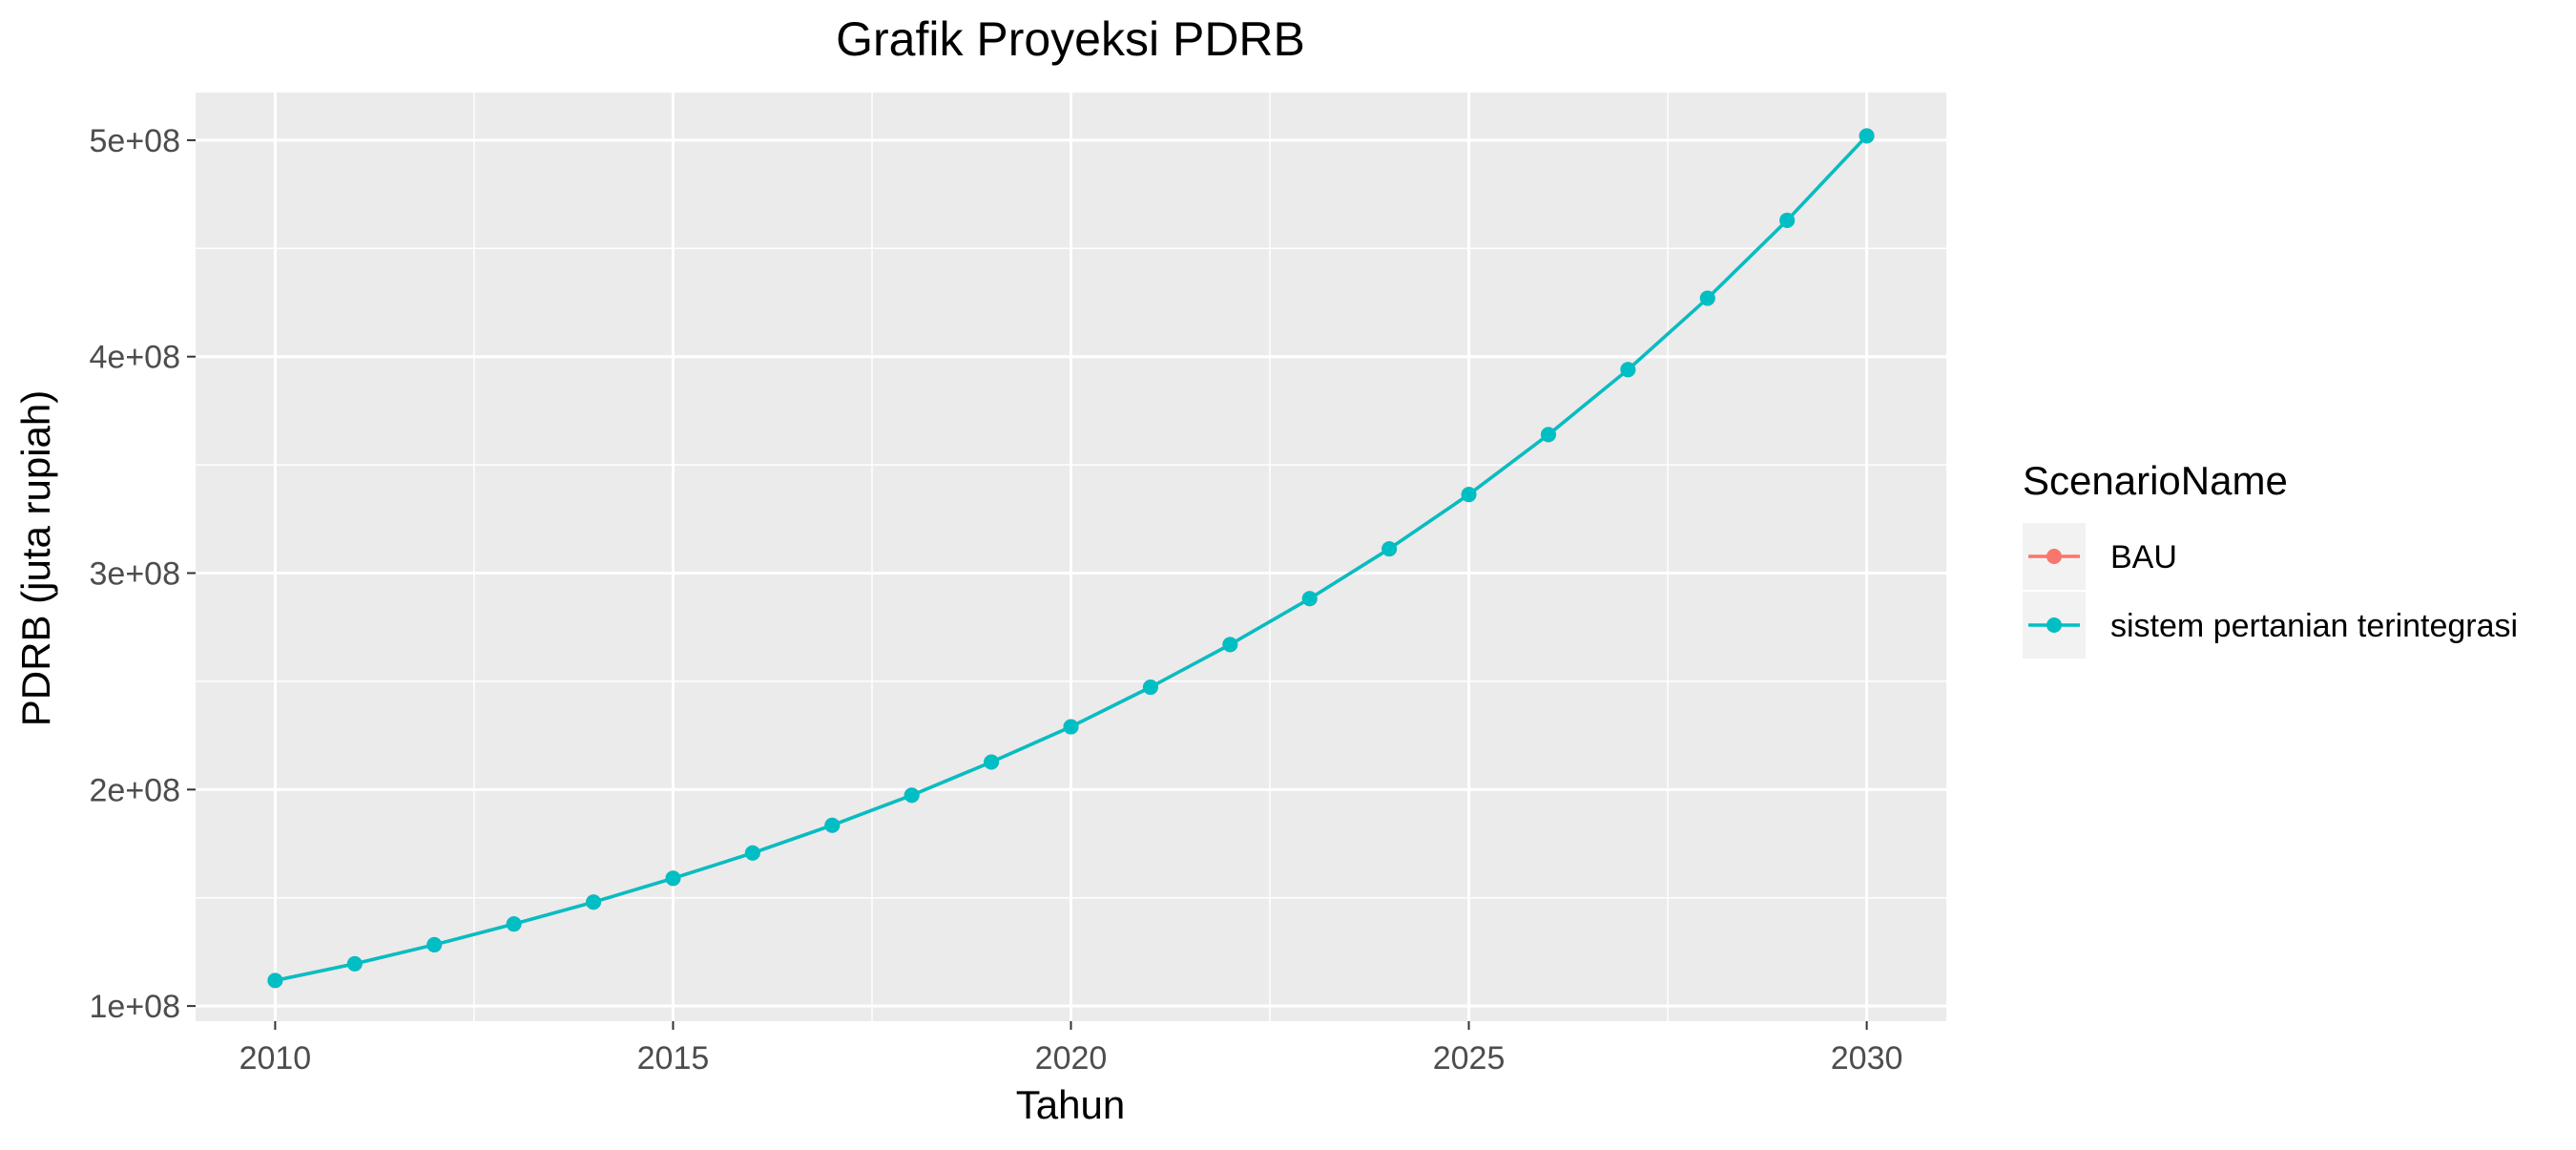 This screenshot has height=1150, width=2576. Describe the element at coordinates (2155, 480) in the screenshot. I see `legend-title: ScenarioName` at that location.